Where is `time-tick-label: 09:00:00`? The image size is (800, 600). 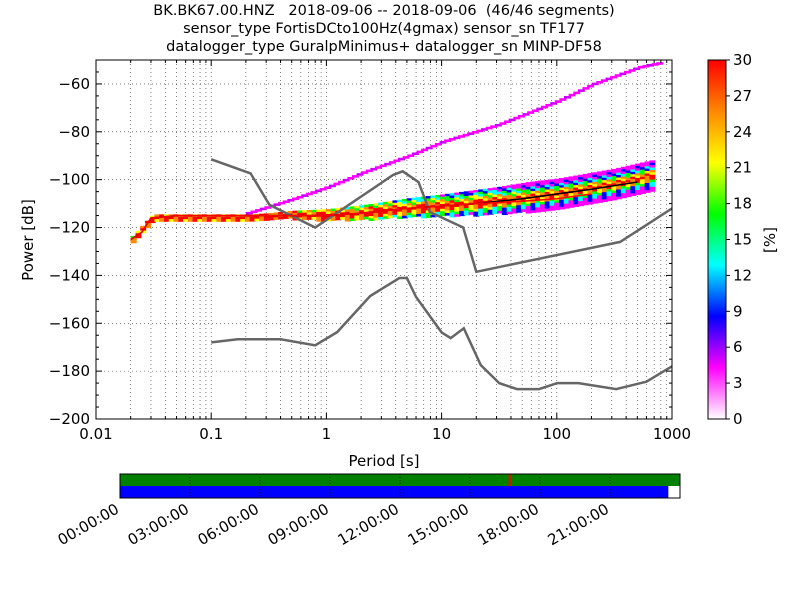
time-tick-label: 09:00:00 is located at coordinates (298, 524).